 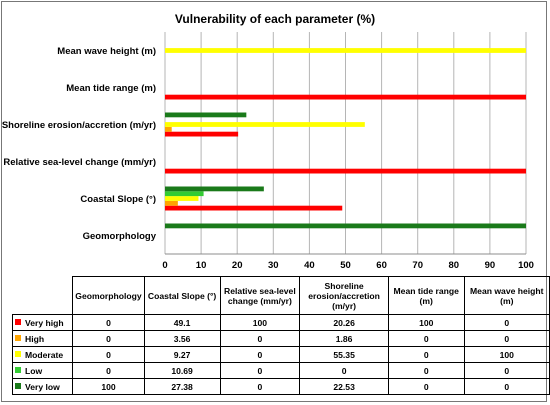 I want to click on chart-title: Vulnerability of each parameter (%), so click(x=275, y=19).